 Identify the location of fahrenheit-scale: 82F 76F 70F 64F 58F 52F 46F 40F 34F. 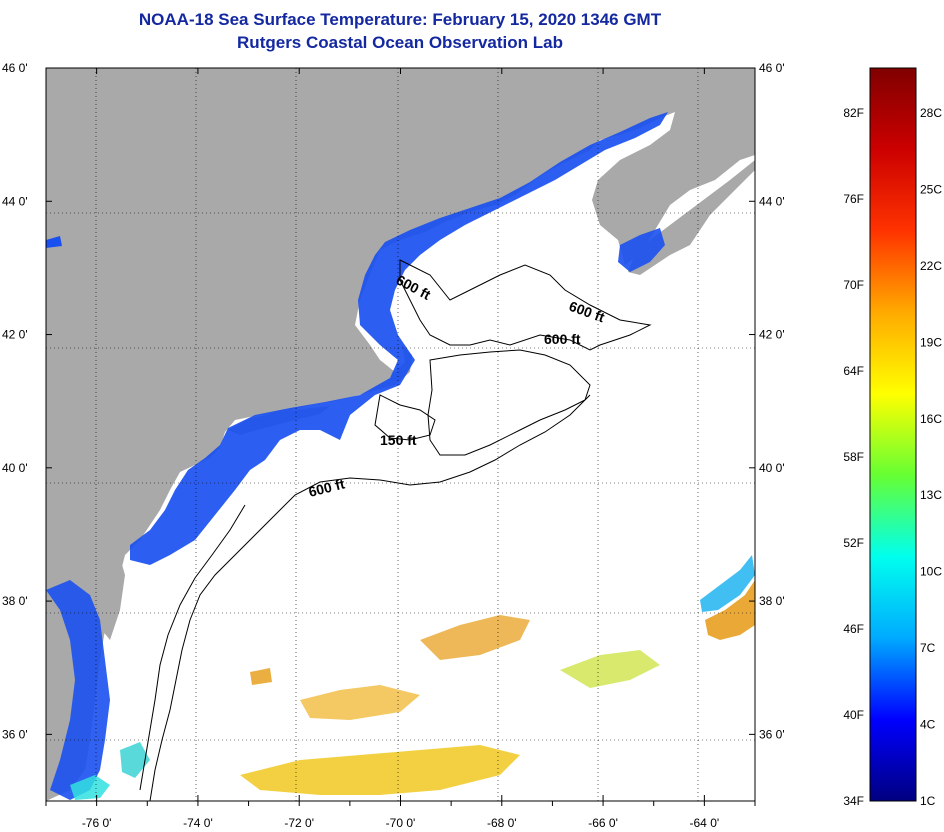
(853, 457).